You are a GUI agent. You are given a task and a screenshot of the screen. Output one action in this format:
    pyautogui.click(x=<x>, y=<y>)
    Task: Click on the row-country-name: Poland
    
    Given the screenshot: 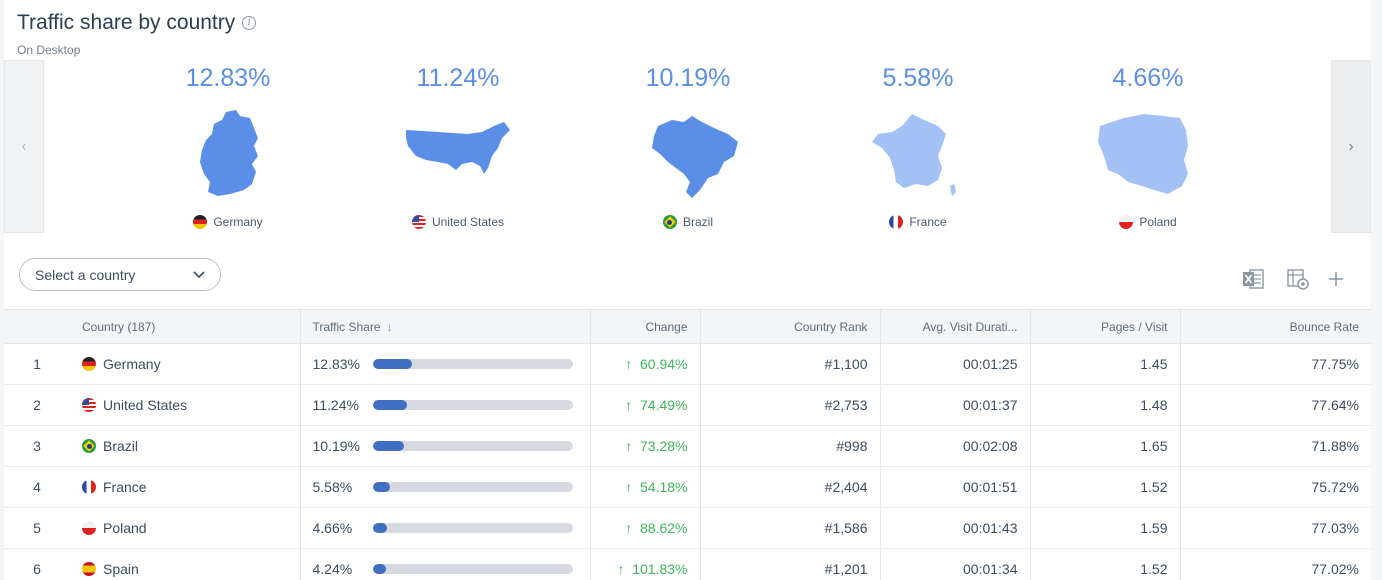 What is the action you would take?
    pyautogui.click(x=125, y=528)
    